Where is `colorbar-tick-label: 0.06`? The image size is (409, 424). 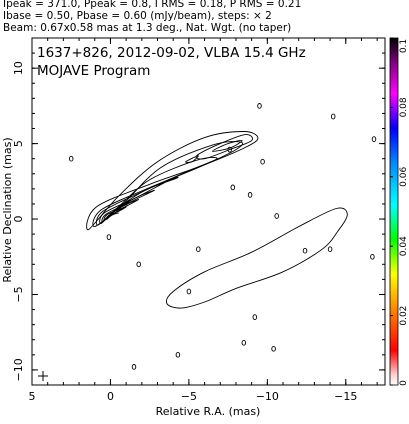 colorbar-tick-label: 0.06 is located at coordinates (404, 177).